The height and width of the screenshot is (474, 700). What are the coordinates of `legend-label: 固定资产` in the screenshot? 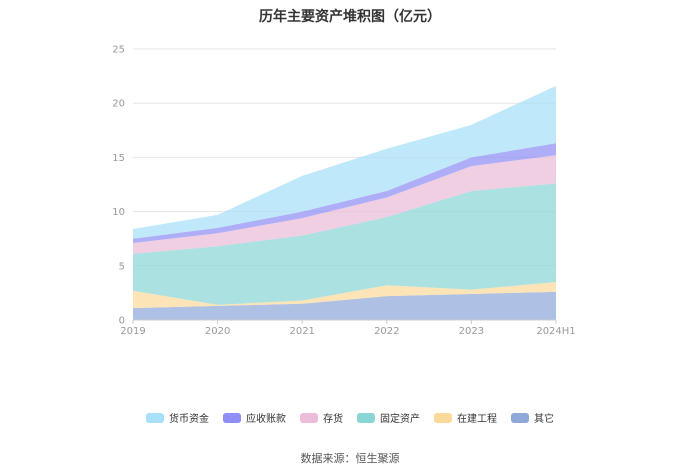 It's located at (400, 419).